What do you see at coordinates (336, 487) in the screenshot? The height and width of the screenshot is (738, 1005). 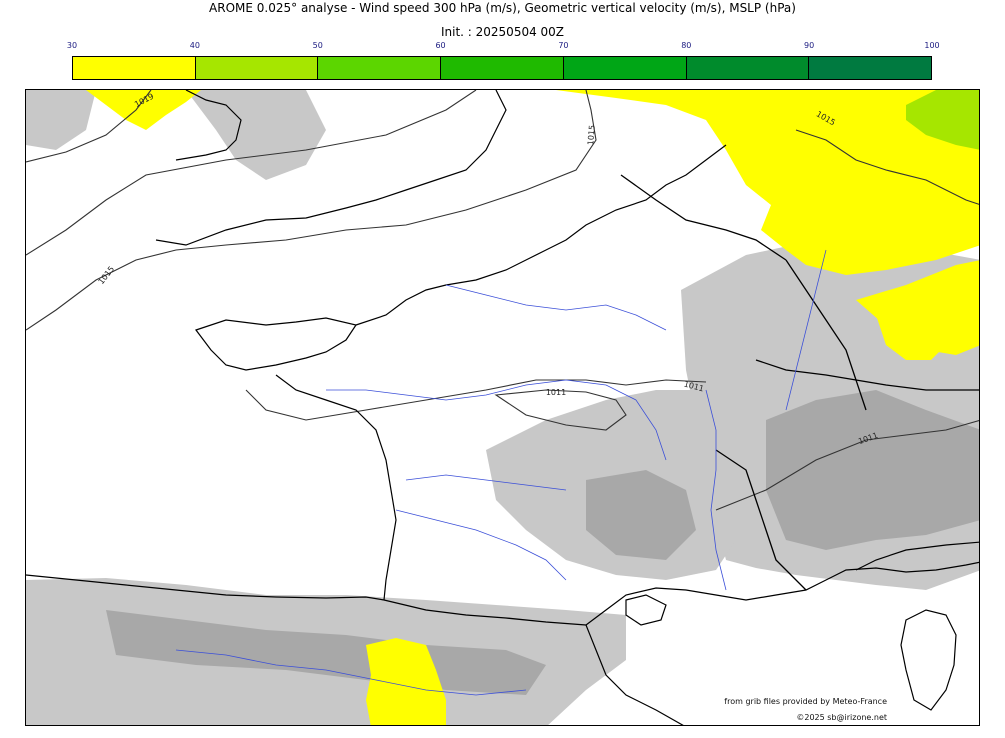 I see `coastline-biscay` at bounding box center [336, 487].